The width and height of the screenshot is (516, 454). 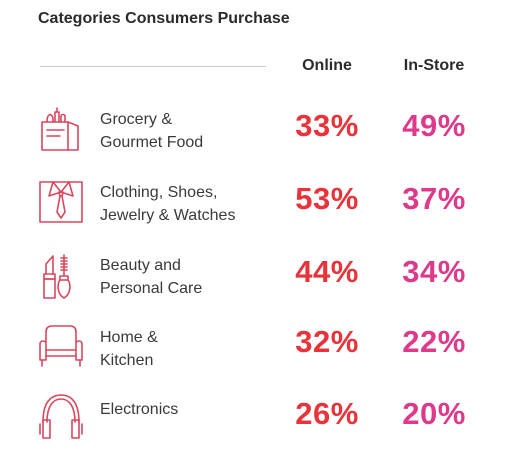 What do you see at coordinates (434, 271) in the screenshot?
I see `in-store-value: 34%` at bounding box center [434, 271].